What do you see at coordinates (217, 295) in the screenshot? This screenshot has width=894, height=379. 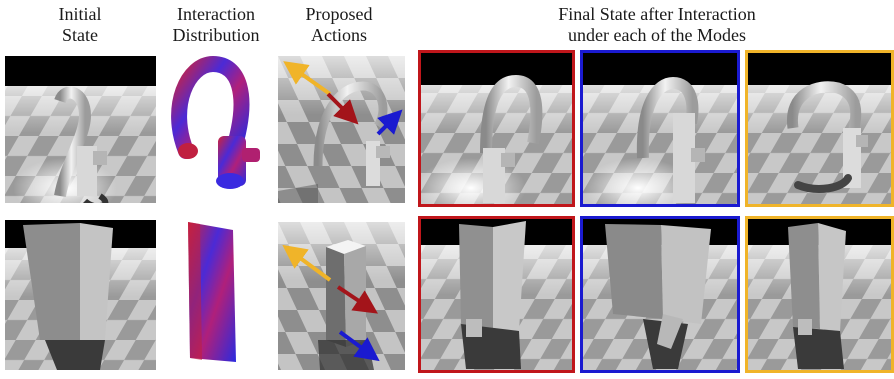 I see `box-interaction-distribution-image` at bounding box center [217, 295].